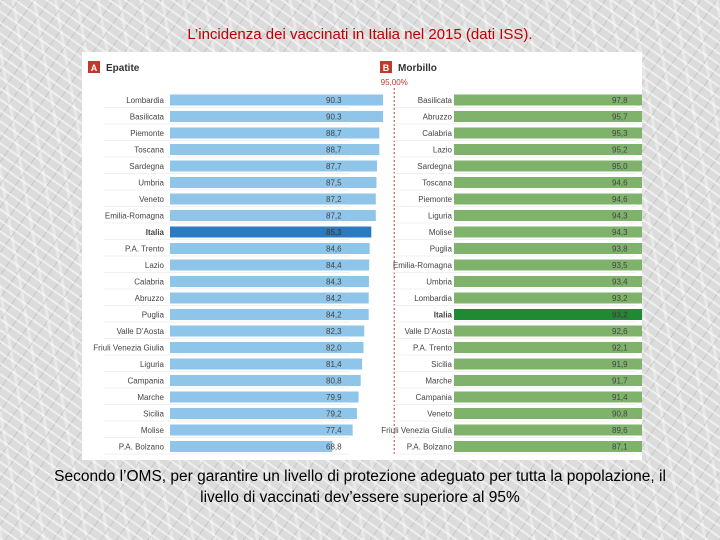 The width and height of the screenshot is (720, 540). I want to click on category-label: Campania, so click(146, 381).